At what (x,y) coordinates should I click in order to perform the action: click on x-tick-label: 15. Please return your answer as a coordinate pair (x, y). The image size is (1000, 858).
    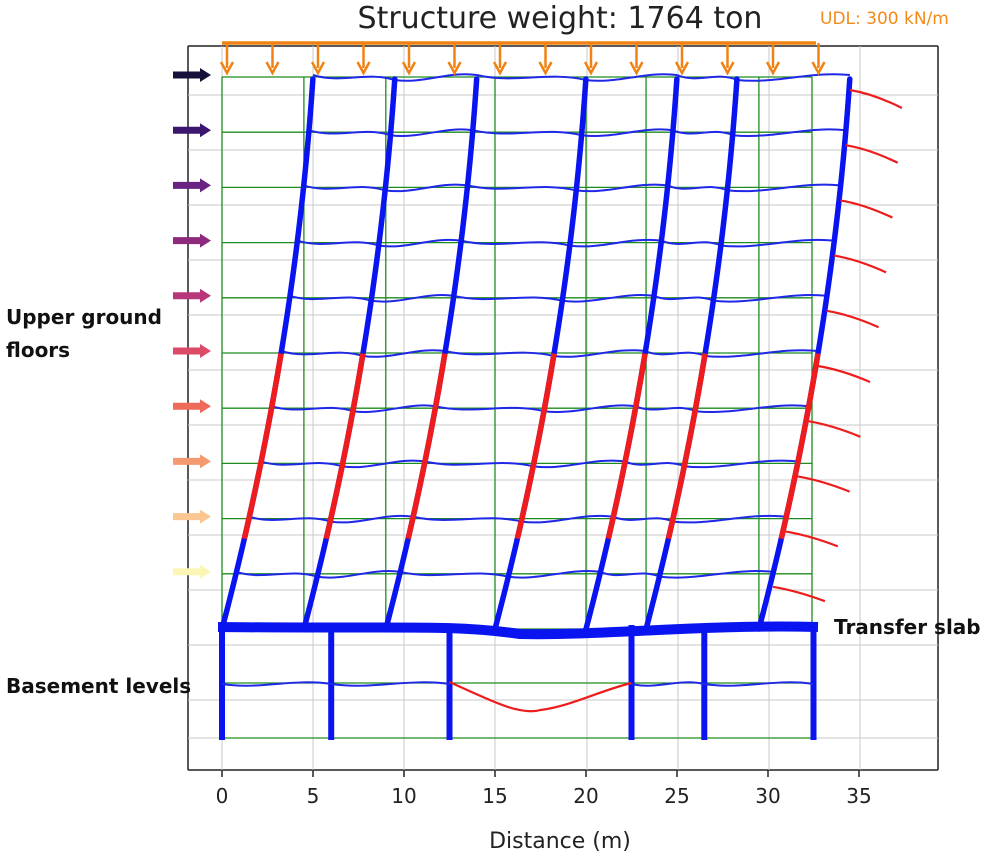
    Looking at the image, I should click on (494, 796).